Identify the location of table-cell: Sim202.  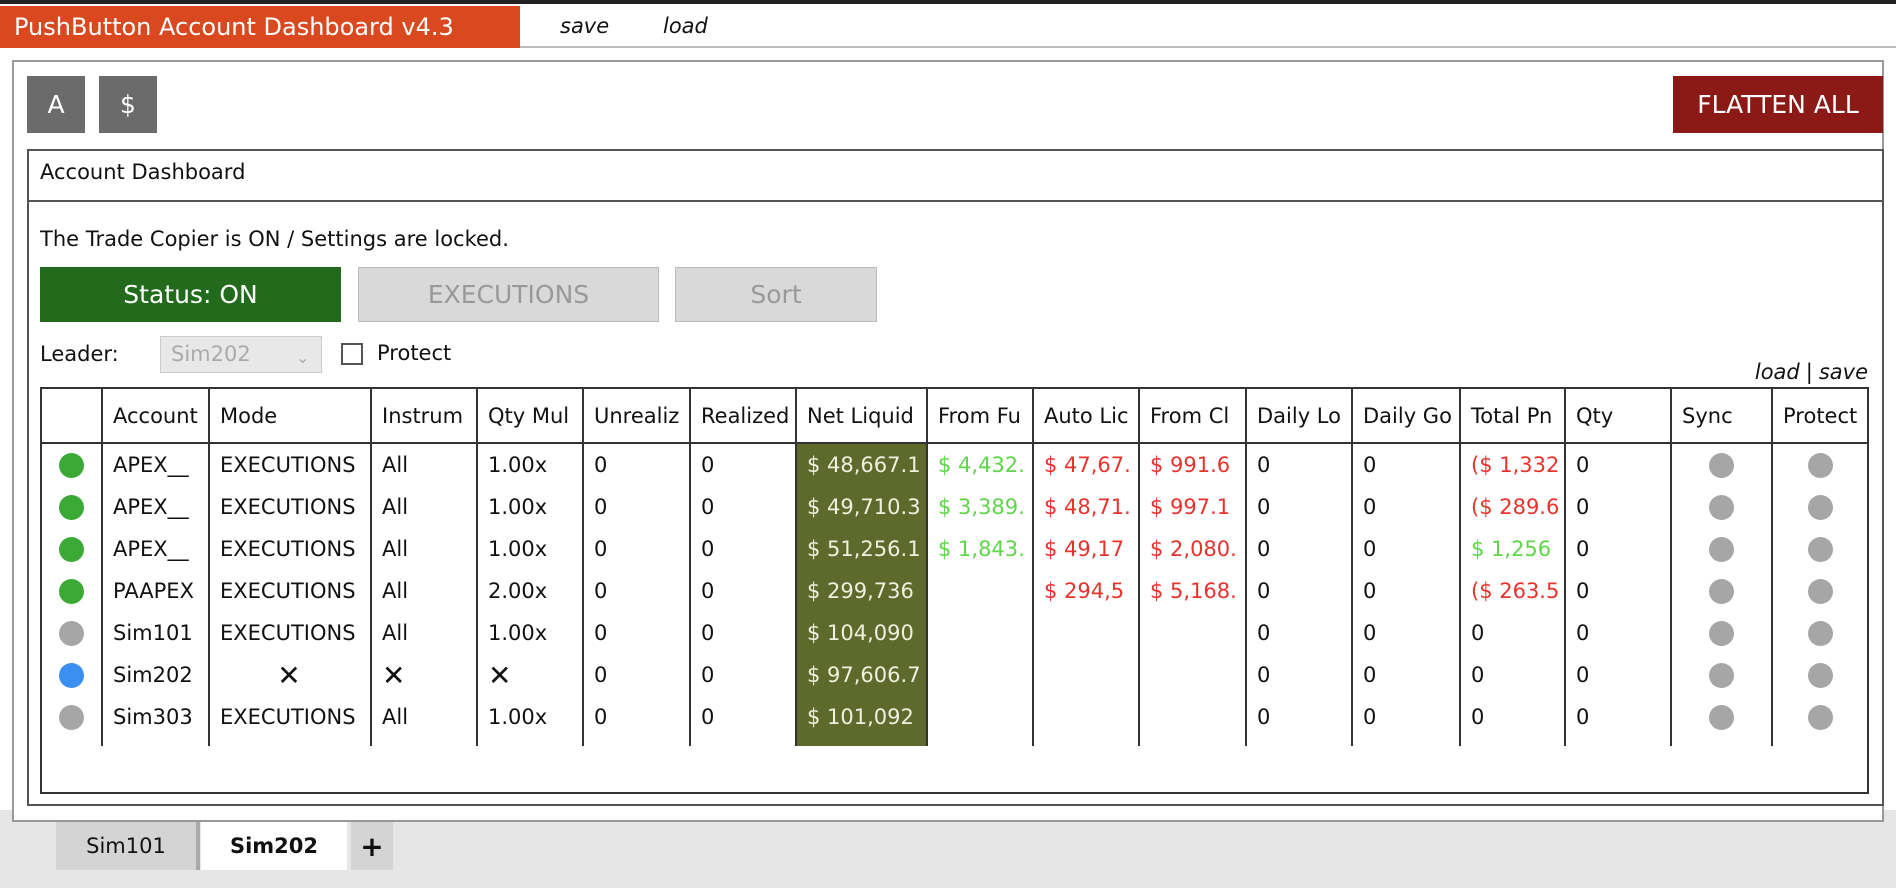
(153, 675).